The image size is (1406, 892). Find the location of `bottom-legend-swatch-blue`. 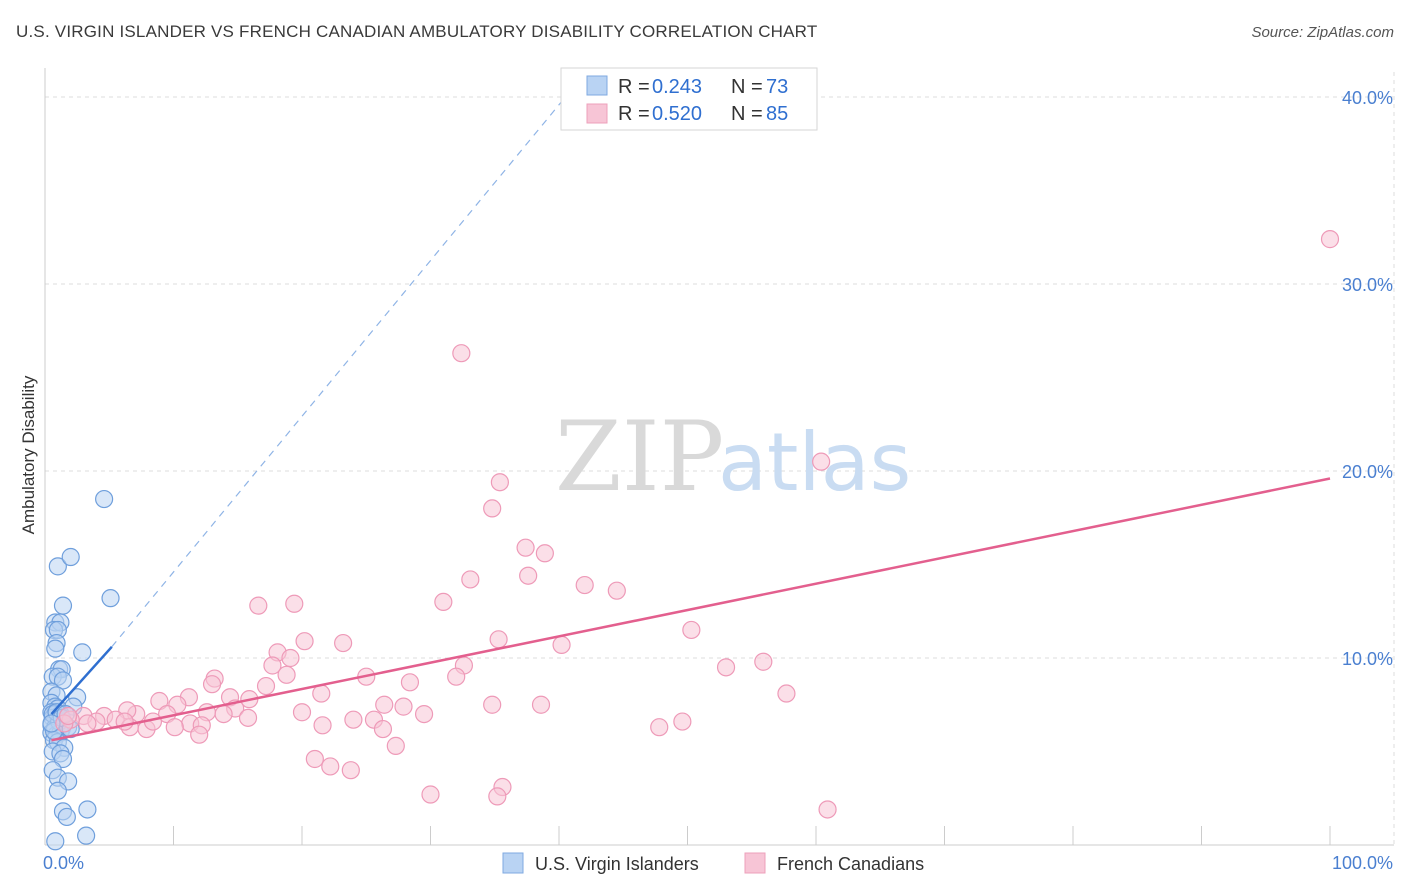

bottom-legend-swatch-blue is located at coordinates (513, 863).